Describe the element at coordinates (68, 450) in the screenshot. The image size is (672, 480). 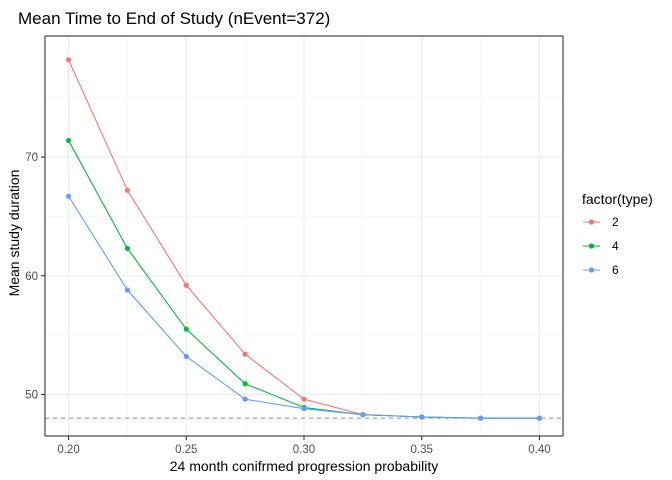
I see `x-tick-label: 0.20` at that location.